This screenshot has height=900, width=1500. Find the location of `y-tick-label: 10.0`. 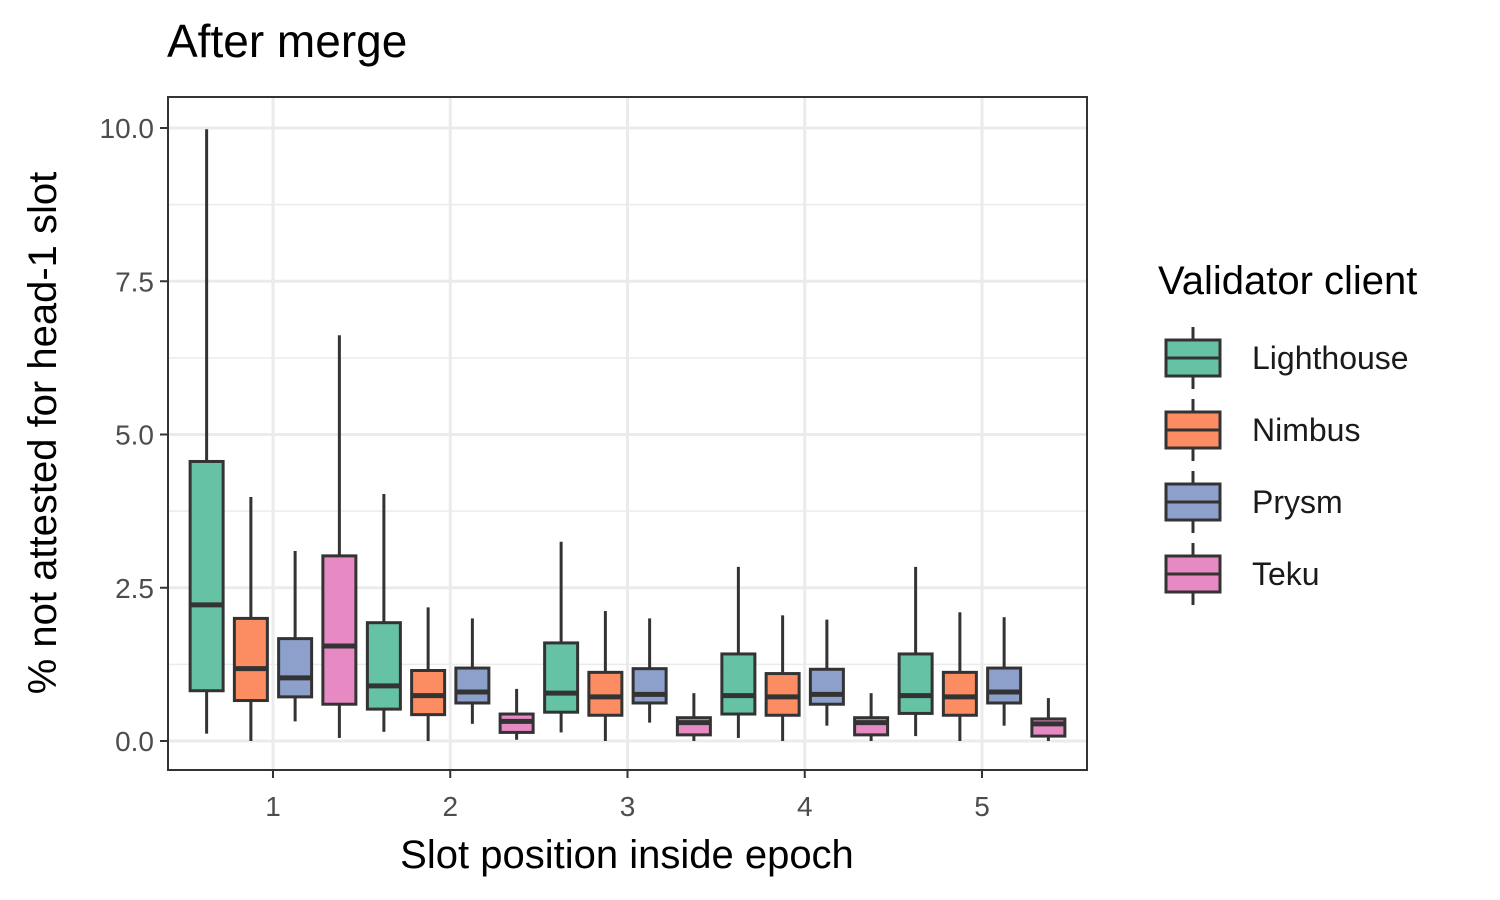

y-tick-label: 10.0 is located at coordinates (127, 128).